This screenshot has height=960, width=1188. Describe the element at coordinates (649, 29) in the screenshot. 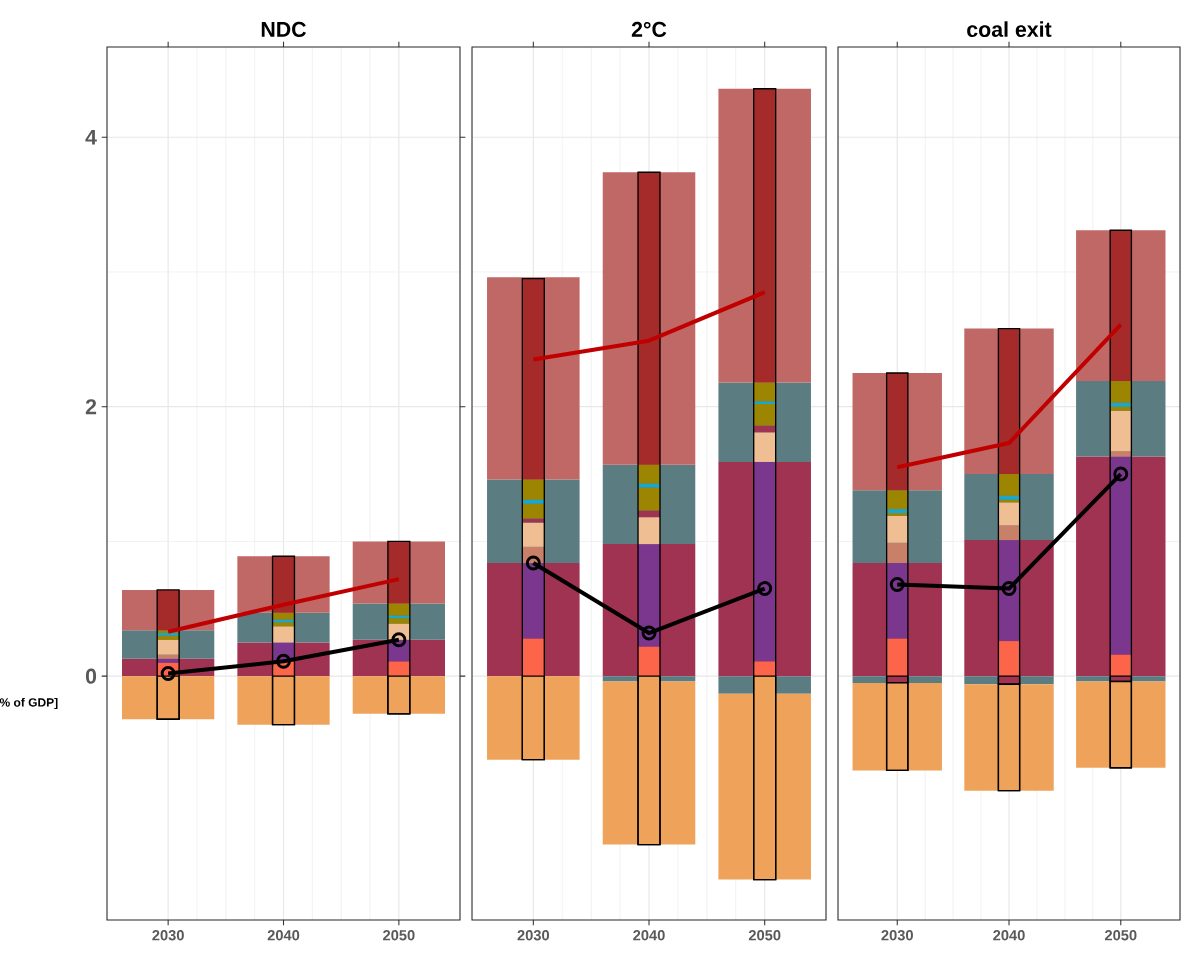

I see `chart-title: 2°C` at that location.